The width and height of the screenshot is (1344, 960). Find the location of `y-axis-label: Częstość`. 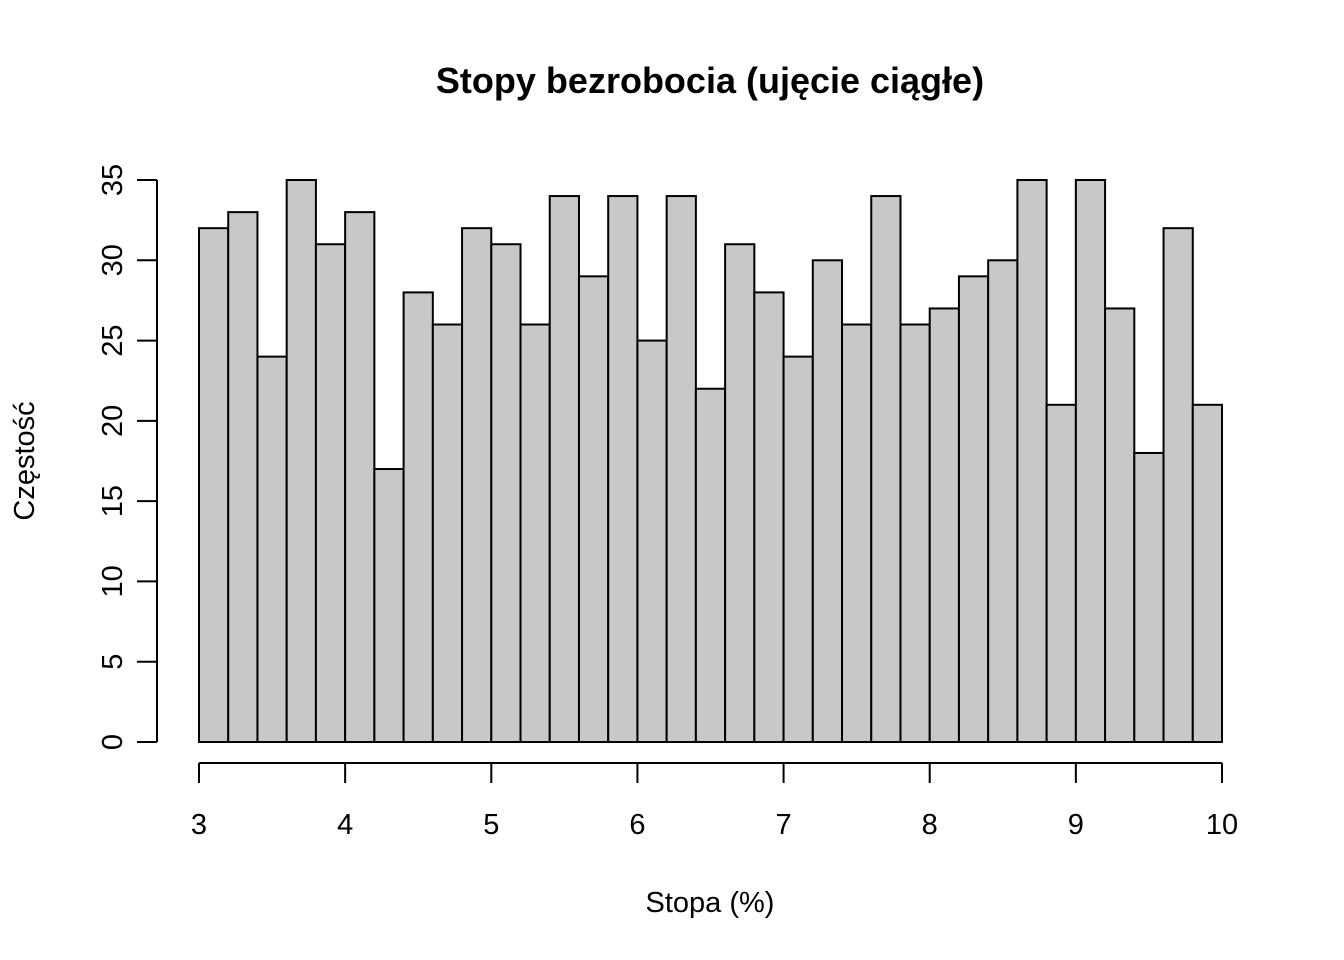

y-axis-label: Częstość is located at coordinates (25, 460).